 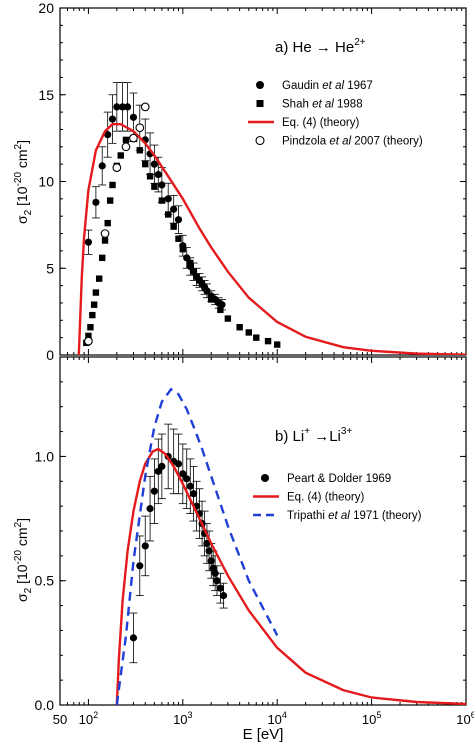 What do you see at coordinates (117, 224) in the screenshot?
I see `series-pindzola-et-al-2007-theory-` at bounding box center [117, 224].